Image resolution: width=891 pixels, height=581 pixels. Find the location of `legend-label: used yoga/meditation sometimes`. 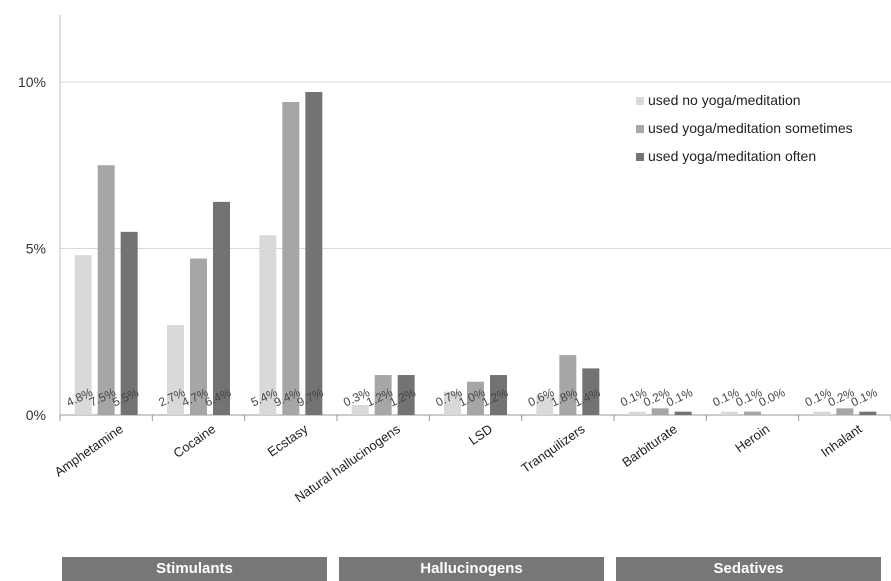

legend-label: used yoga/meditation sometimes is located at coordinates (750, 128).